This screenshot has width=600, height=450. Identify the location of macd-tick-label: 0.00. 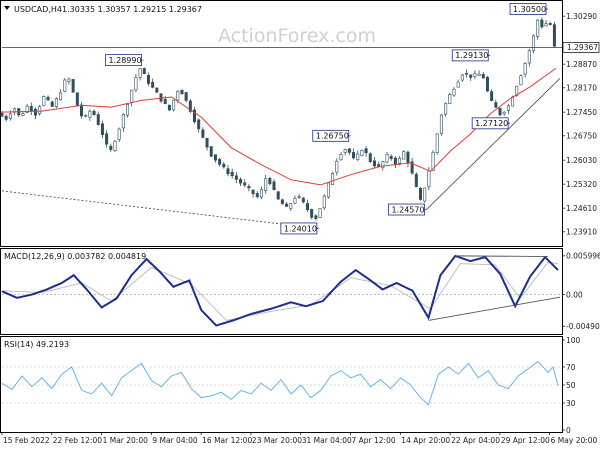
(574, 294).